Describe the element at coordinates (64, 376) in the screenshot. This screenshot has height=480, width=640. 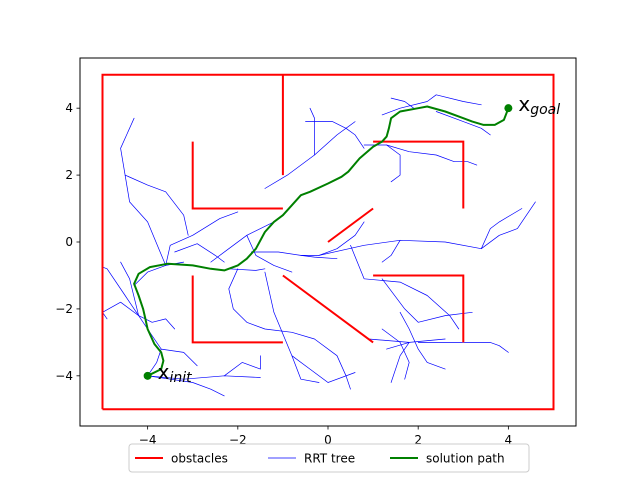
I see `y-tick-label: −4` at that location.